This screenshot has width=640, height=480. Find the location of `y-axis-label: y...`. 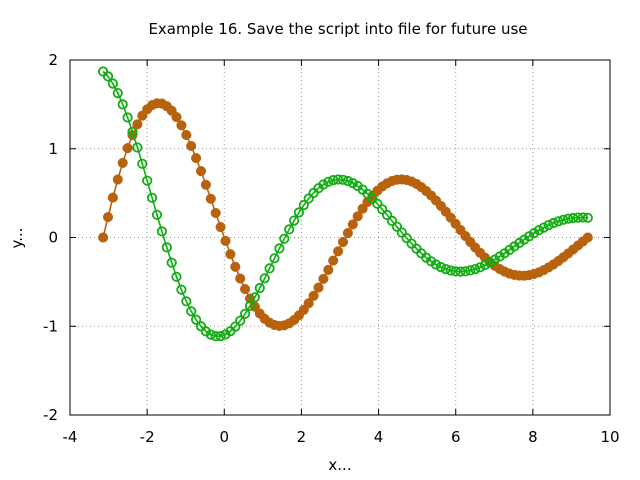

y-axis-label: y... is located at coordinates (17, 237).